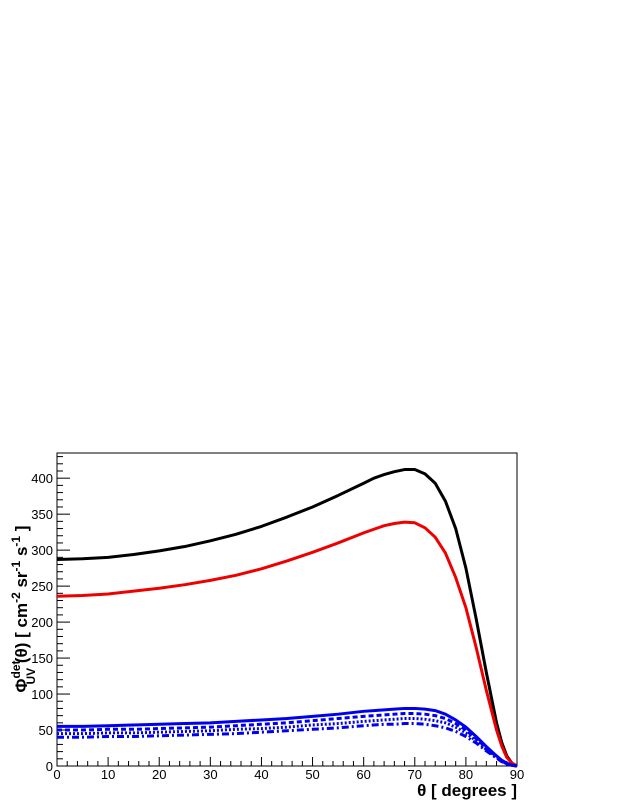 This screenshot has height=806, width=623. What do you see at coordinates (31, 676) in the screenshot?
I see `y-axis-title-sub: UV` at bounding box center [31, 676].